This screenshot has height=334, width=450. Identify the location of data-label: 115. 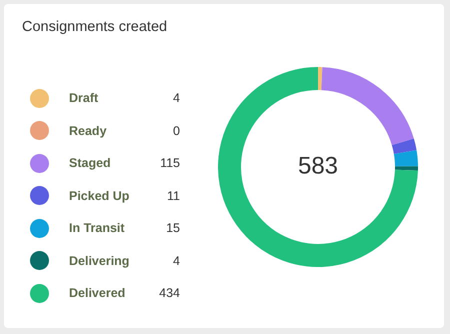
(170, 163).